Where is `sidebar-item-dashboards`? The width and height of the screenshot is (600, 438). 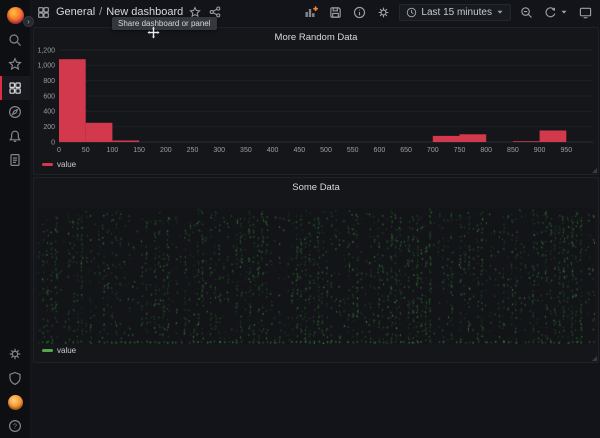 sidebar-item-dashboards is located at coordinates (15, 88).